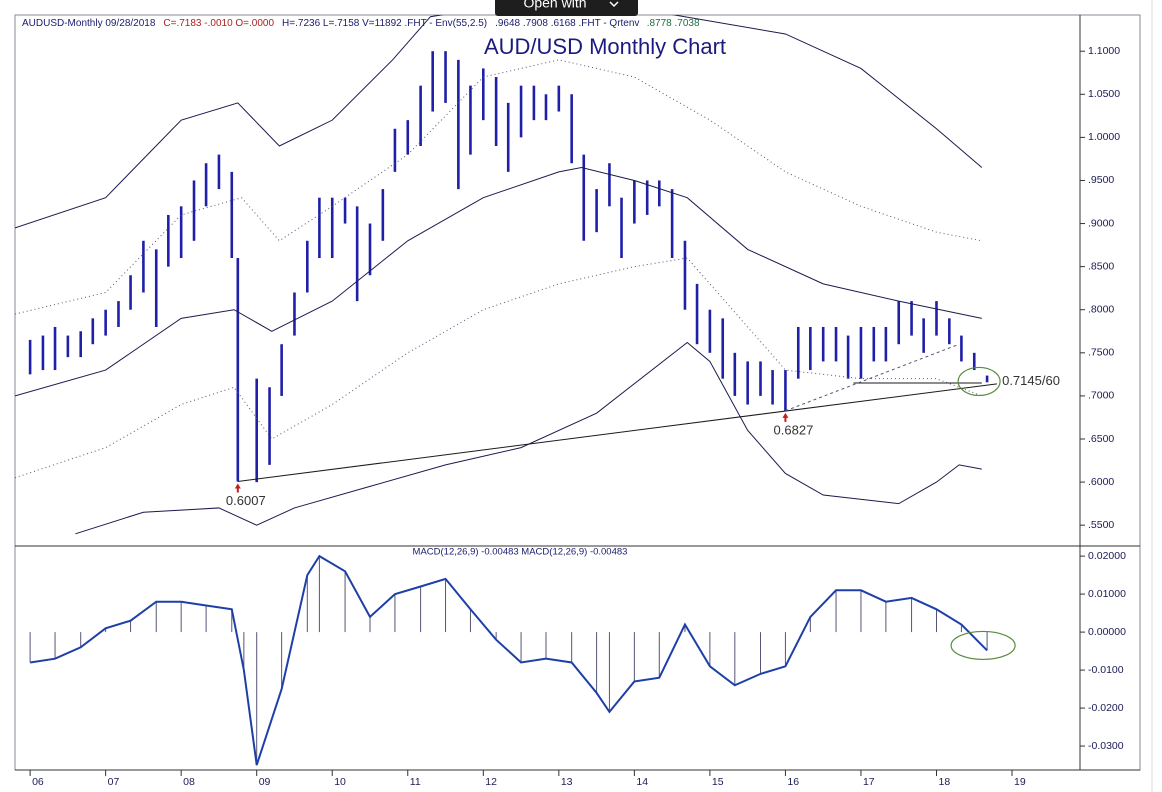 The image size is (1162, 792). Describe the element at coordinates (794, 429) in the screenshot. I see `annotation: 0.6827` at that location.